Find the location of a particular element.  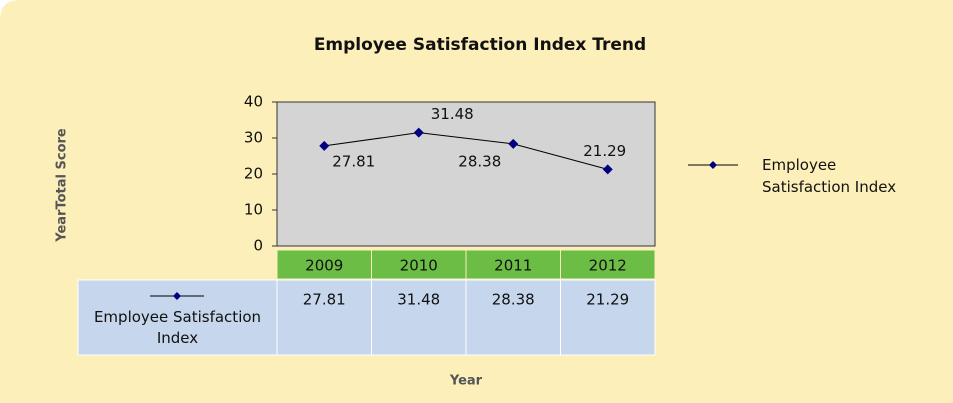

legend-label: Employee Satisfaction Index is located at coordinates (829, 176).